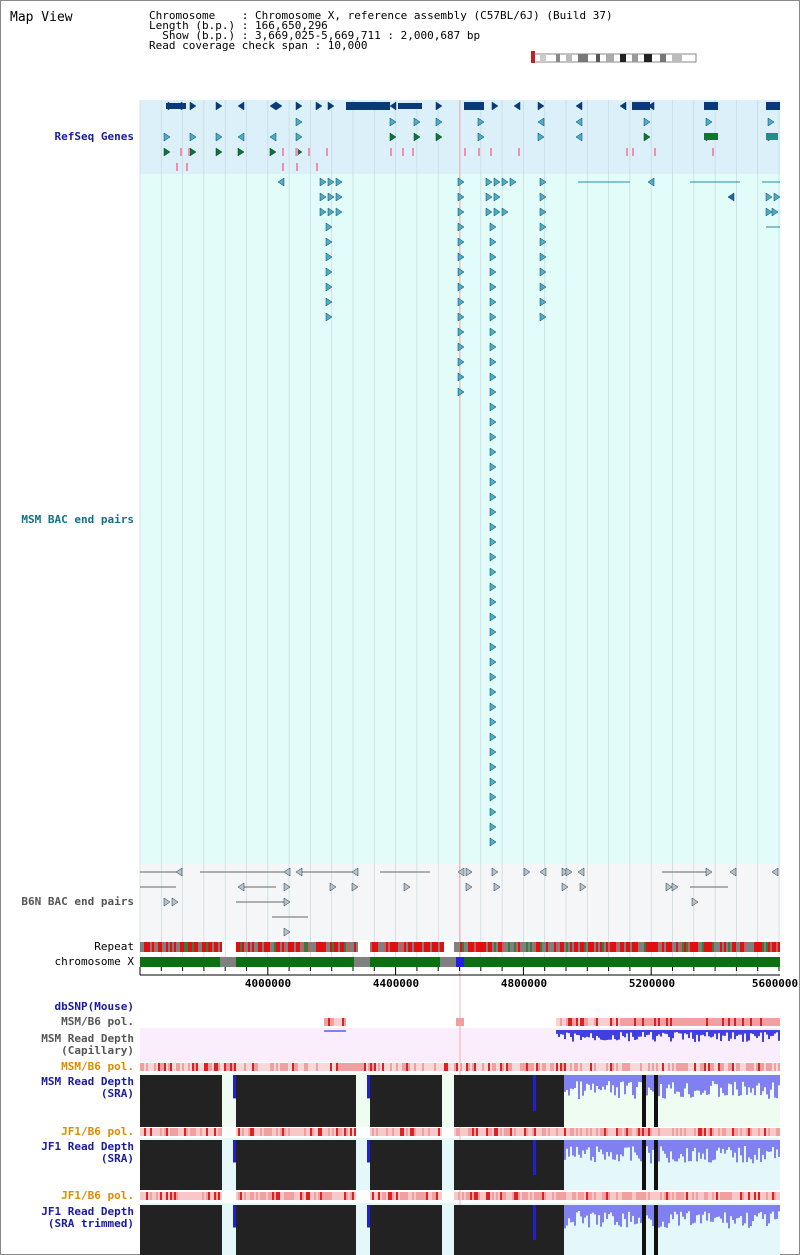 The image size is (800, 1255). I want to click on read-depth-tracks, so click(460, 1142).